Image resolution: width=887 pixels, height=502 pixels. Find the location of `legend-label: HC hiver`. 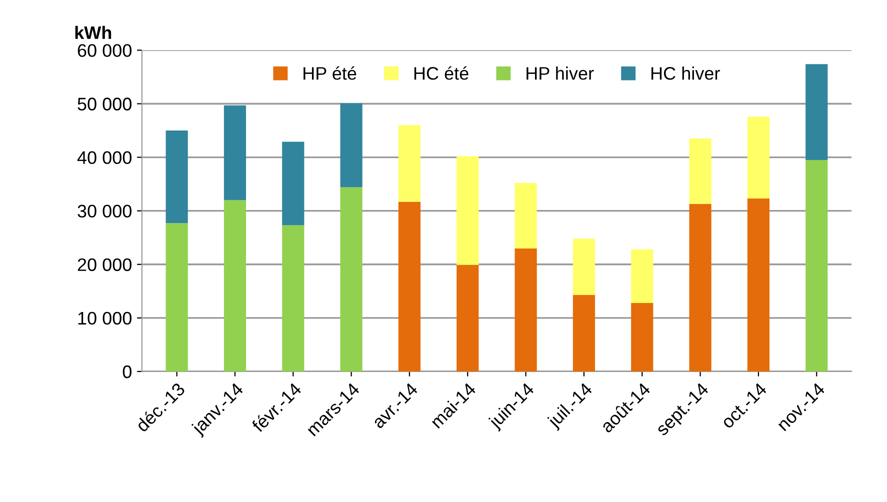

legend-label: HC hiver is located at coordinates (685, 73).